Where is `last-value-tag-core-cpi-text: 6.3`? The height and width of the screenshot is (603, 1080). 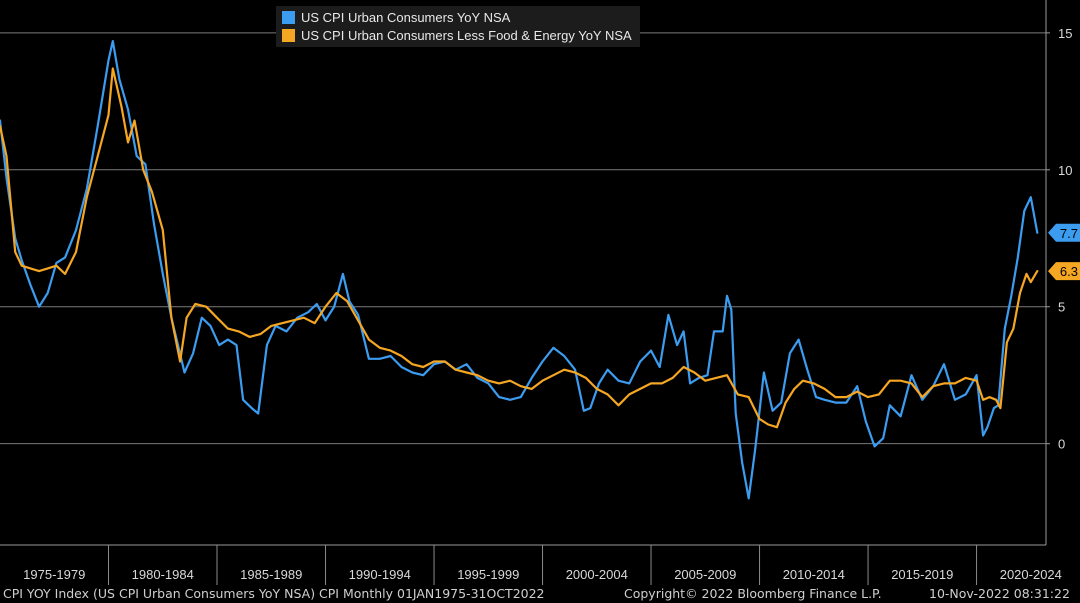
last-value-tag-core-cpi-text: 6.3 is located at coordinates (1069, 271).